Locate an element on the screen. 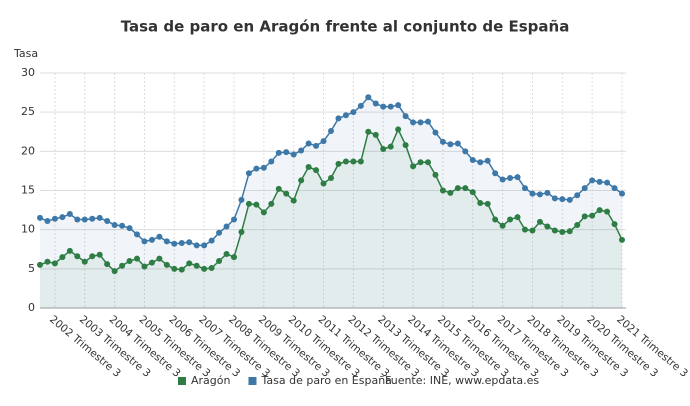  legend-label: Tasa de paro en España is located at coordinates (325, 380).